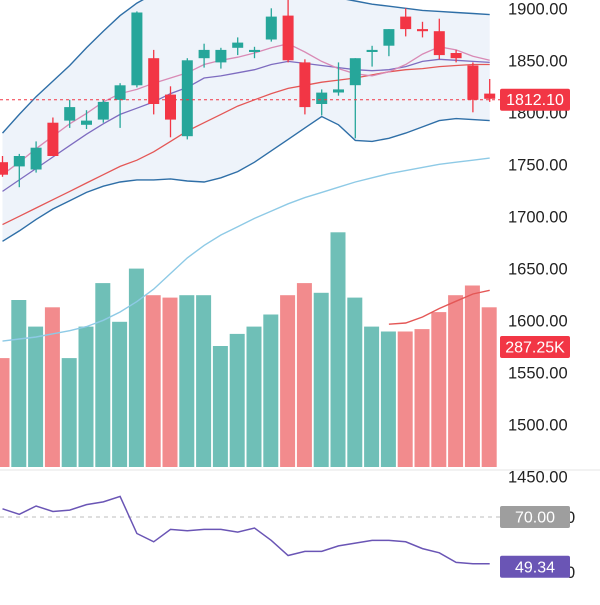 The height and width of the screenshot is (605, 600). Describe the element at coordinates (538, 321) in the screenshot. I see `price-axis-tick-label: 1600.00` at that location.